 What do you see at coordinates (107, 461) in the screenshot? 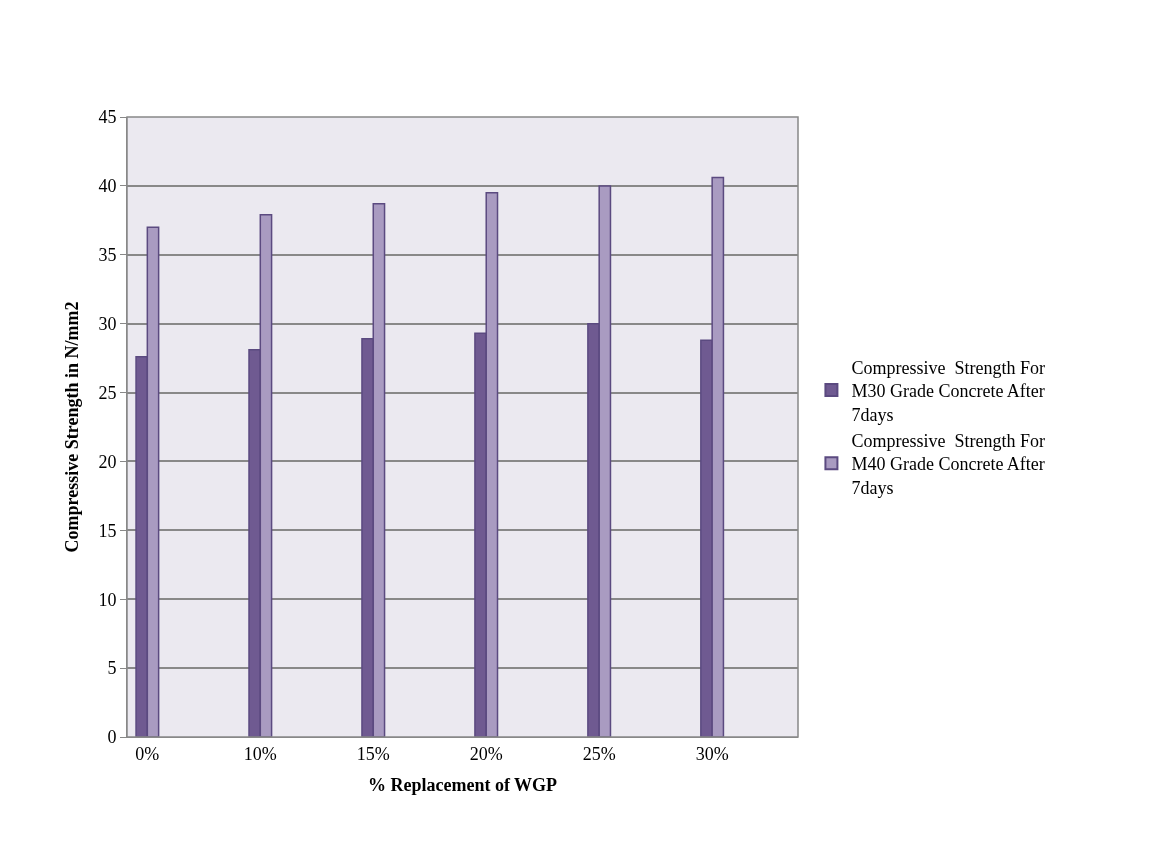
I see `y-tick-label: 20` at bounding box center [107, 461].